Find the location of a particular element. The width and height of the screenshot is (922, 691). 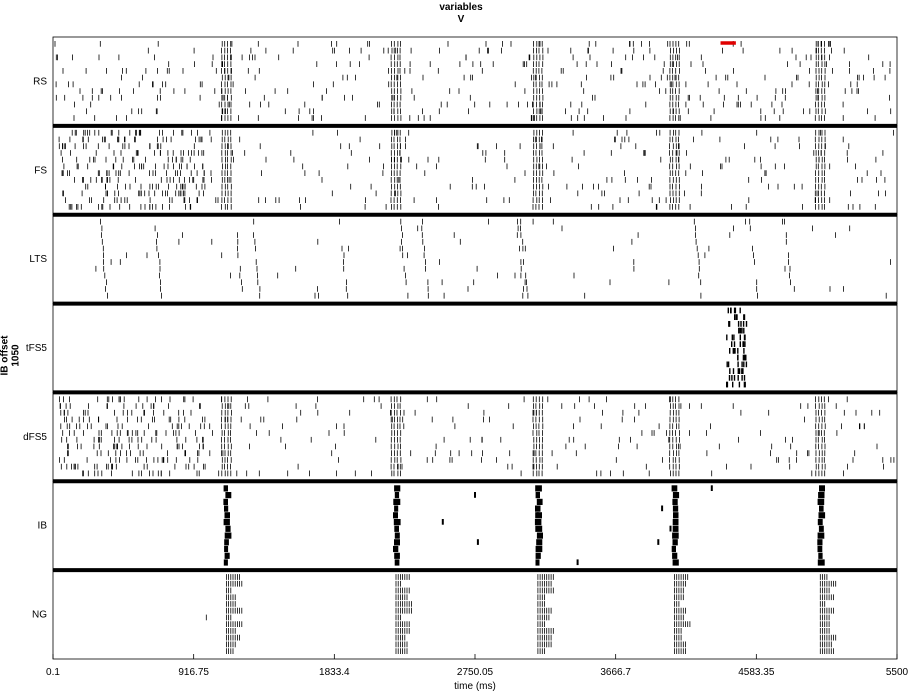

panel-label: dFS5 is located at coordinates (35, 437).